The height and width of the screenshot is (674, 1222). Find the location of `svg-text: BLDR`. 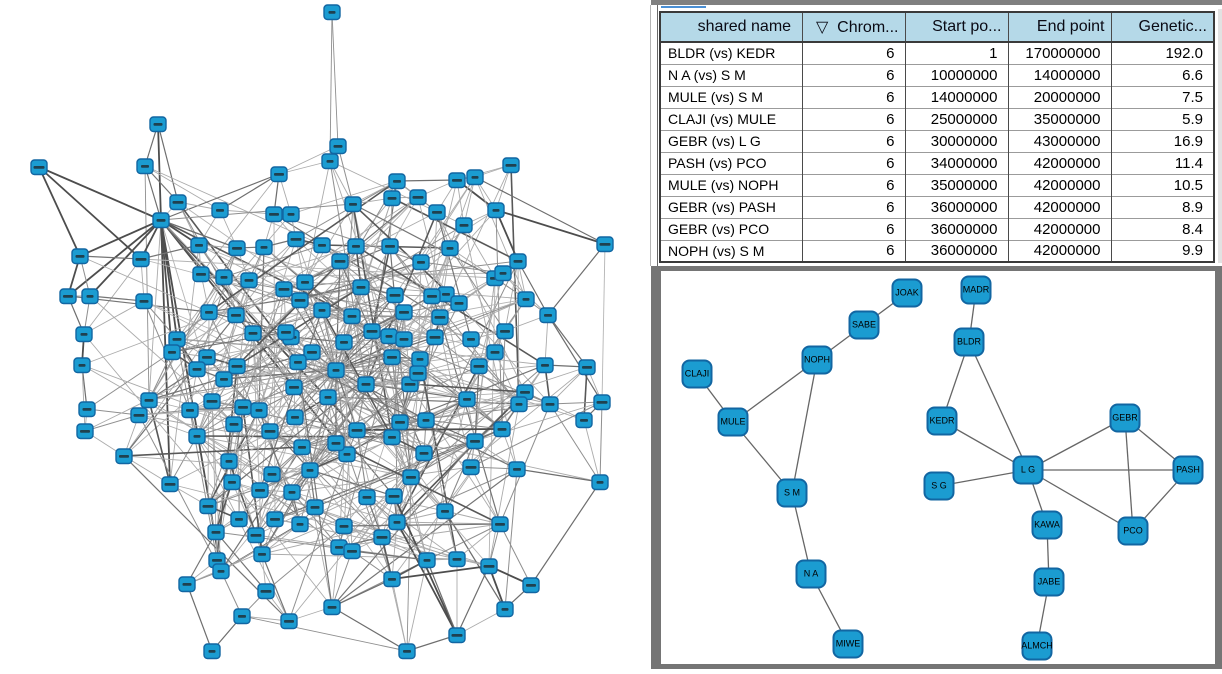

svg-text: BLDR is located at coordinates (969, 342).